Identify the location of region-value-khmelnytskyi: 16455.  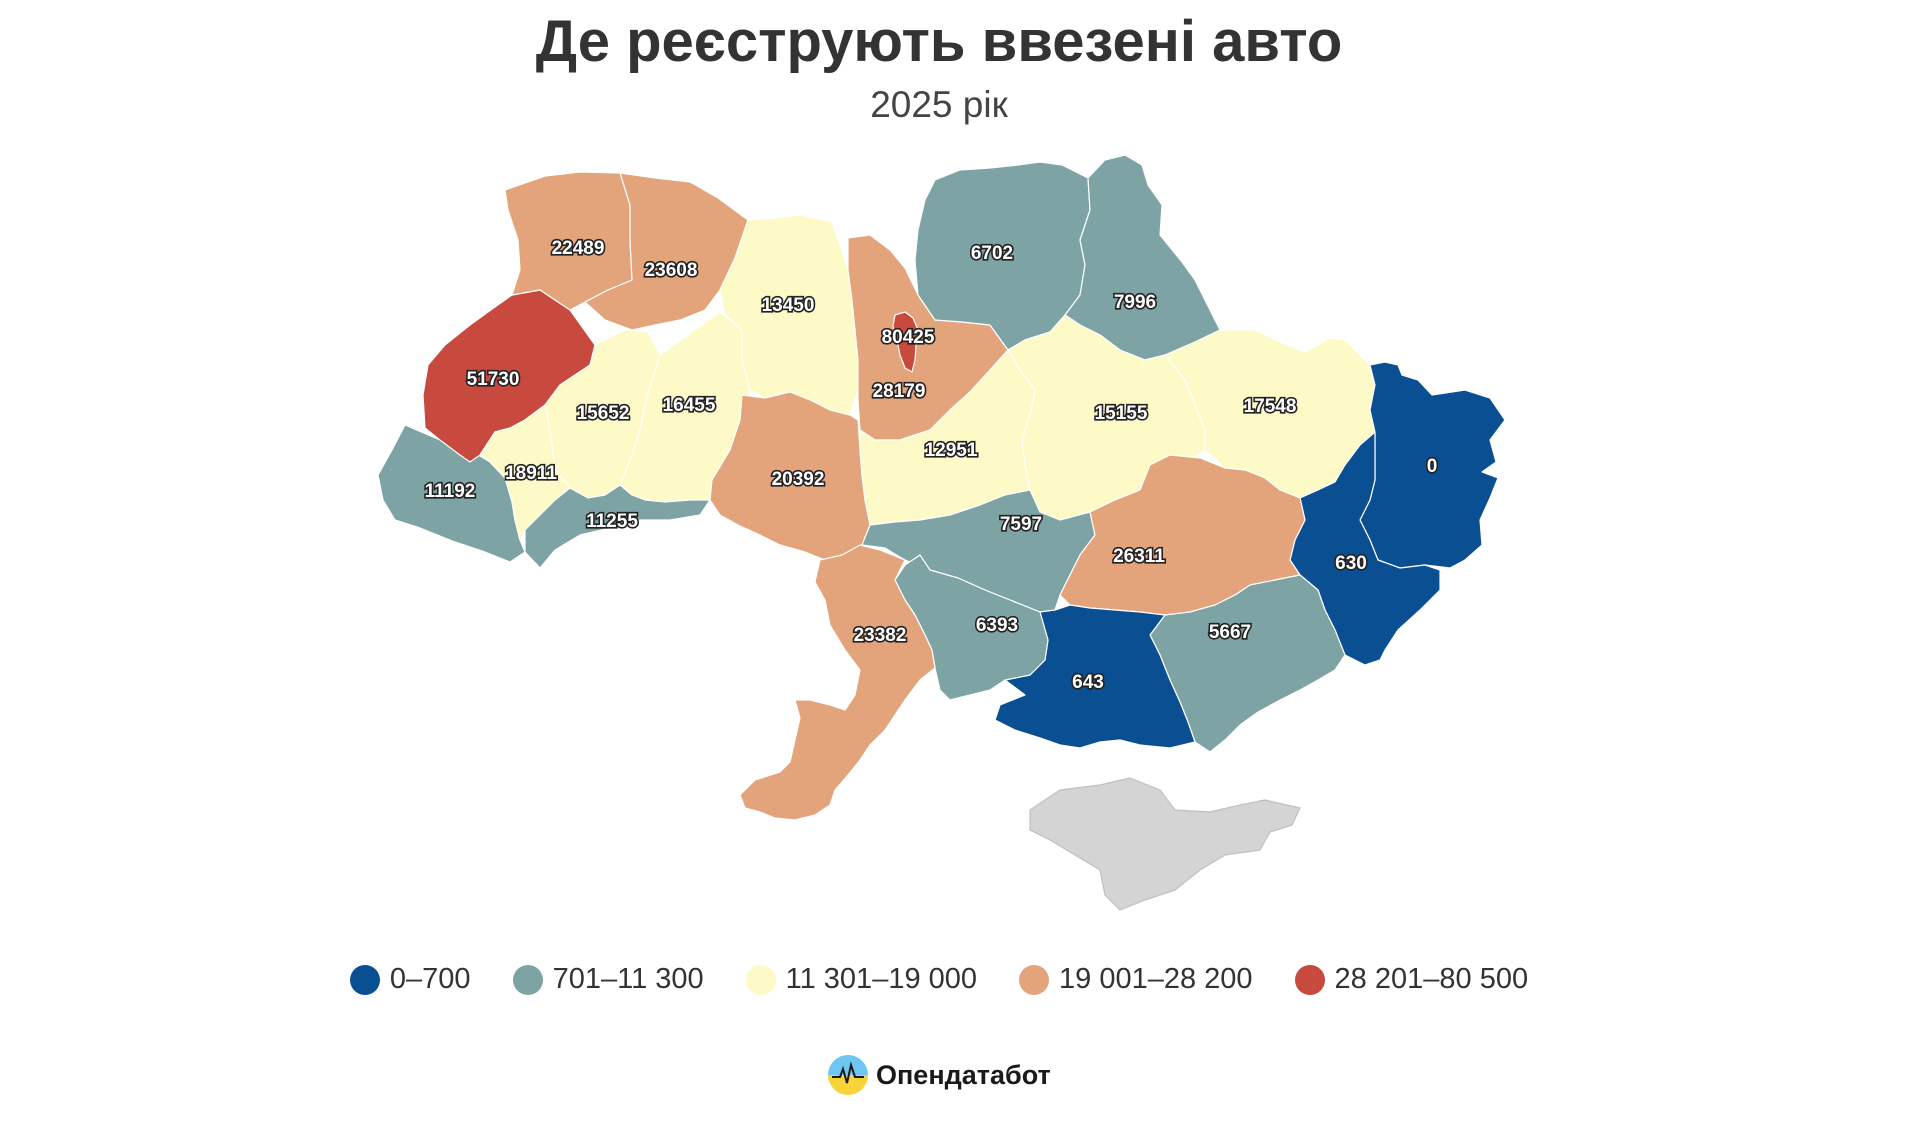
(689, 405).